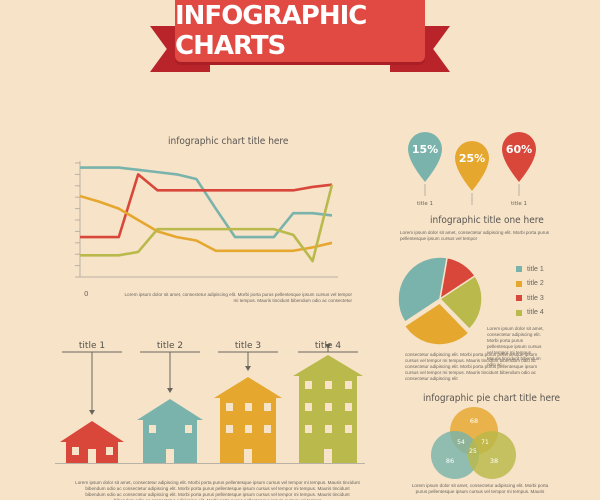 The height and width of the screenshot is (500, 600). What do you see at coordinates (425, 149) in the screenshot?
I see `pin-value-label: 15%` at bounding box center [425, 149].